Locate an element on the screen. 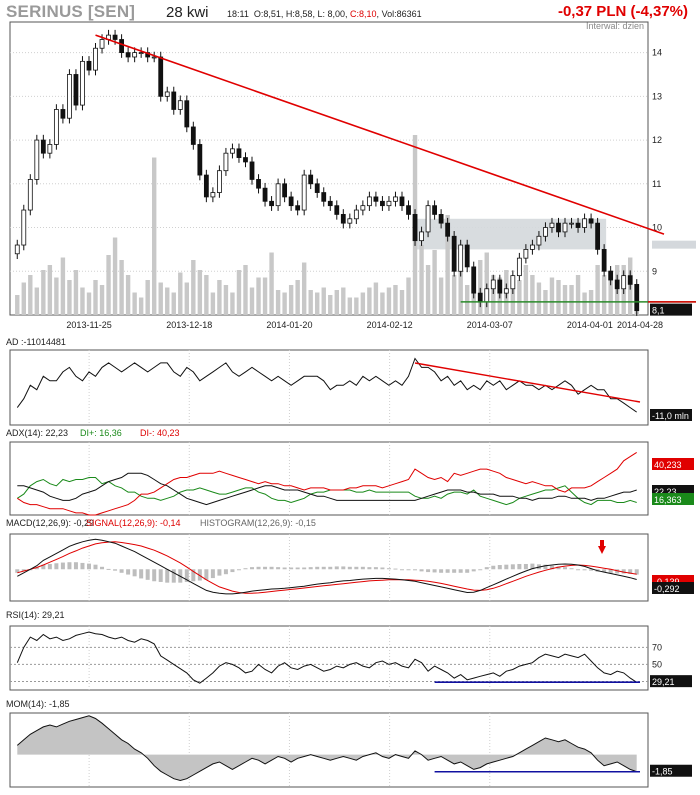 The image size is (700, 795). signal-line is located at coordinates (327, 567).